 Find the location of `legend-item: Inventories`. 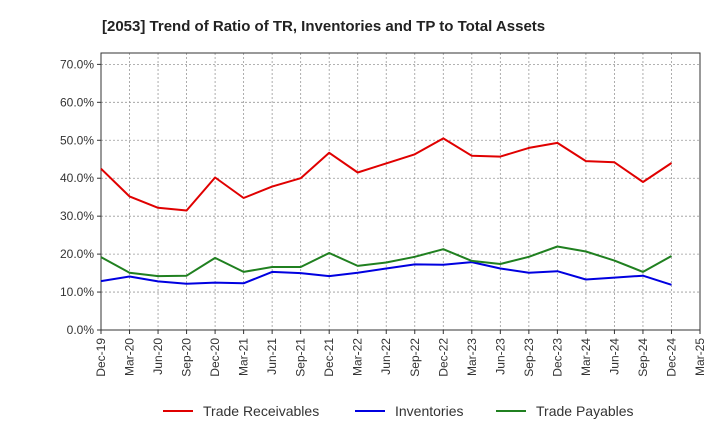

legend-item: Inventories is located at coordinates (409, 411).